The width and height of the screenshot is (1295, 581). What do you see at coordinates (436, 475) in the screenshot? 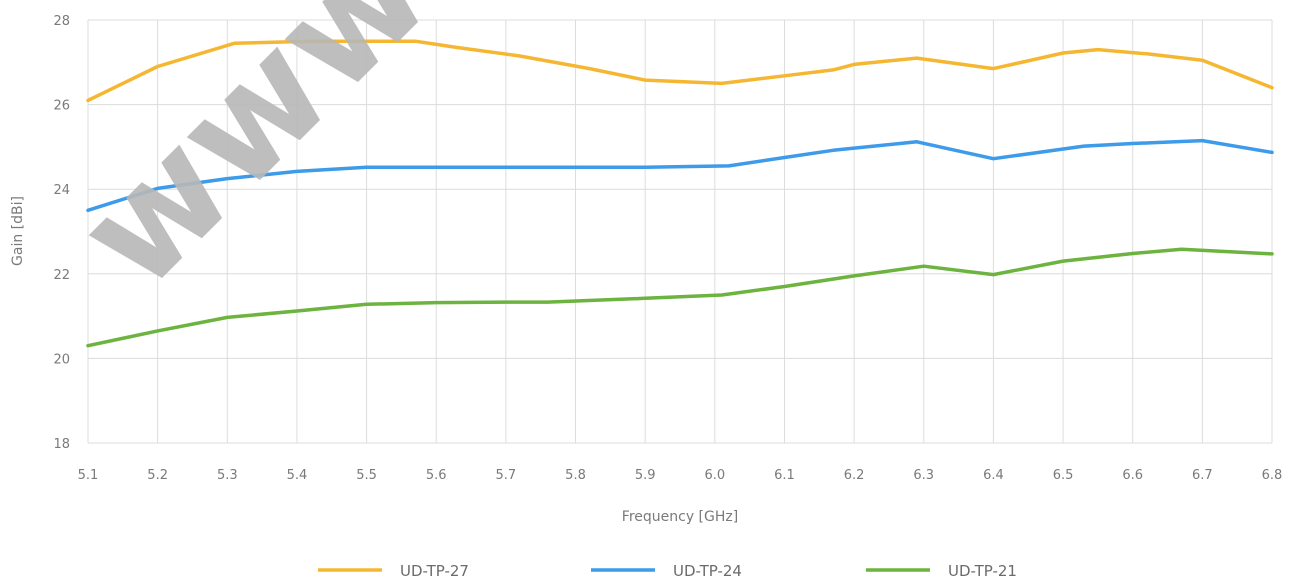
I see `x-tick-label: 5.6` at bounding box center [436, 475].